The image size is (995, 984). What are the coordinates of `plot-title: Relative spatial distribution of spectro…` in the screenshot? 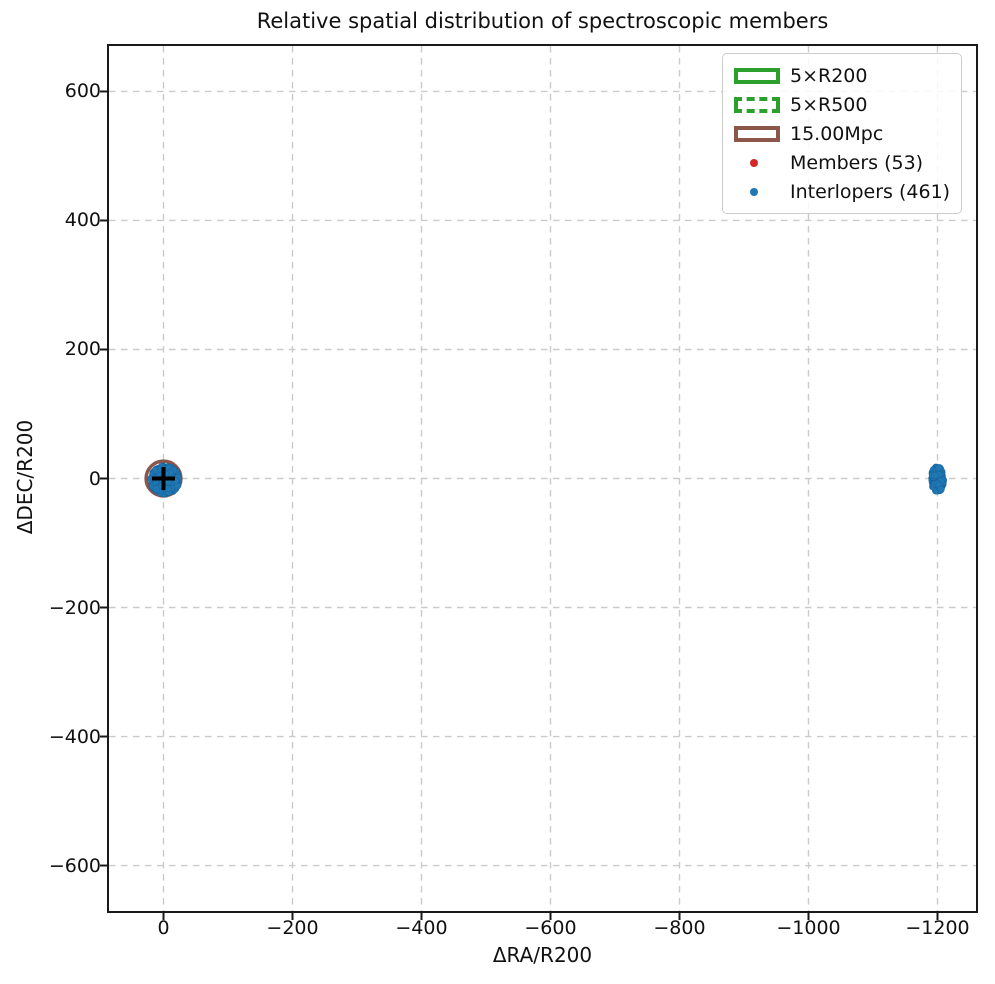 It's located at (542, 21).